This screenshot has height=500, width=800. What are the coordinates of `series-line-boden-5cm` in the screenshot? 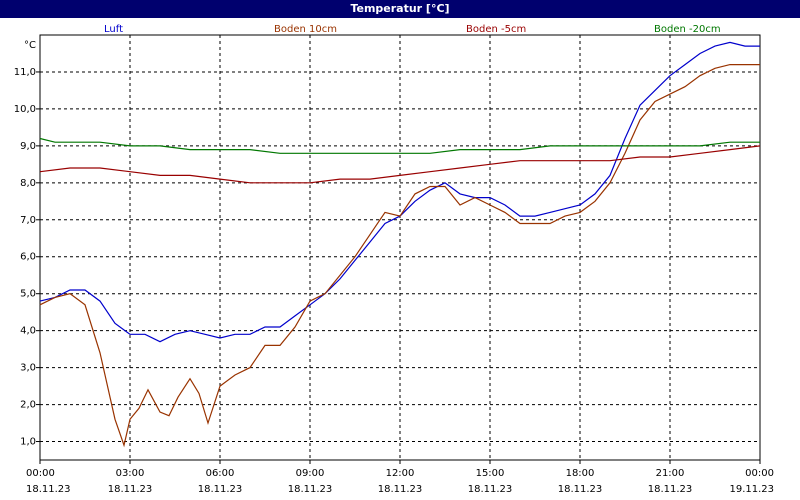 It's located at (400, 164).